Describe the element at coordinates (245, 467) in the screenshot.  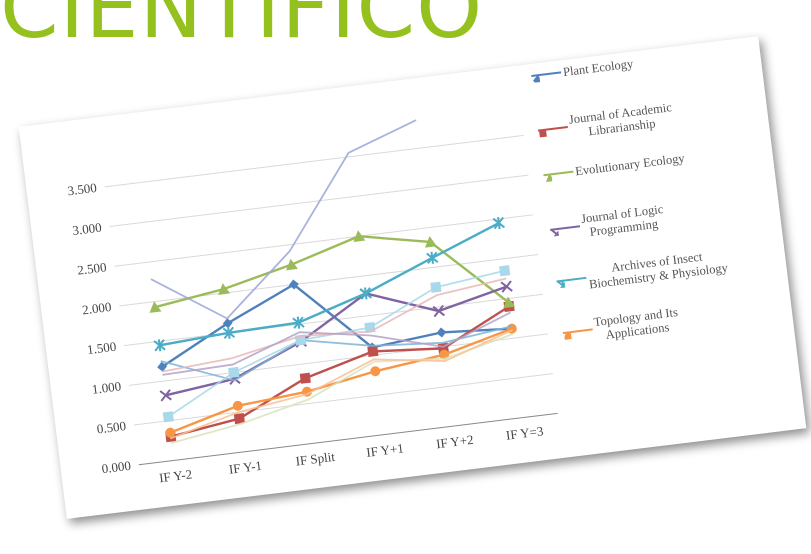
I see `x-tick-label: IF Y-1` at that location.